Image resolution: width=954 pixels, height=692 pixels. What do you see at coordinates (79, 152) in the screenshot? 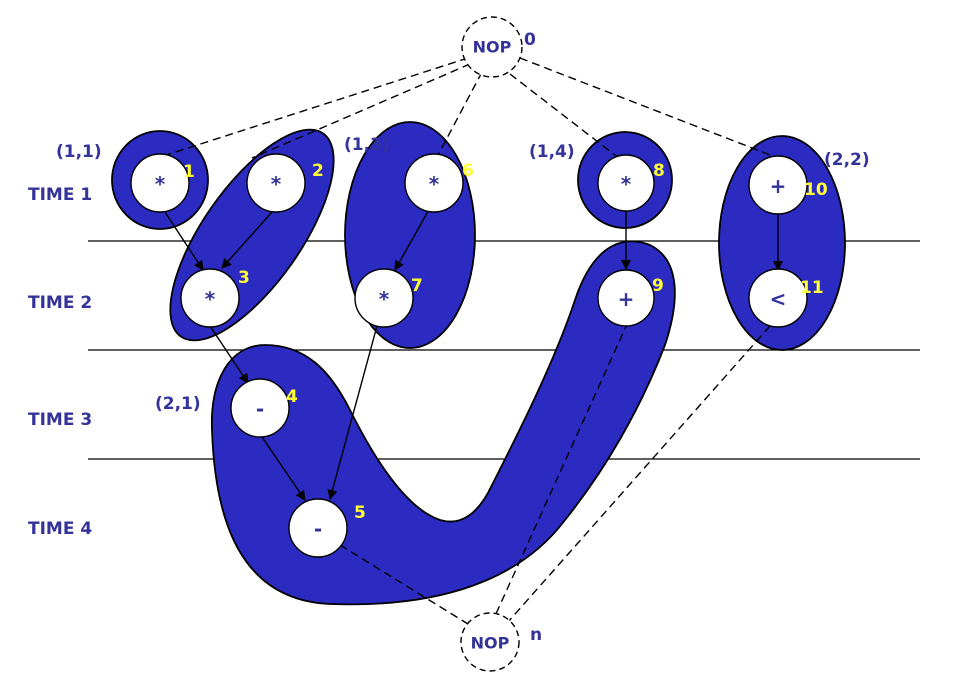
I see `group-label-1-1: (1,1)` at bounding box center [79, 152].